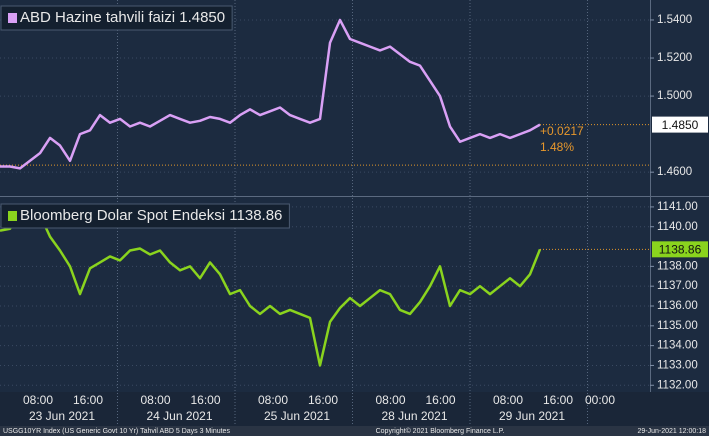 The height and width of the screenshot is (436, 709). I want to click on annotation: 1.48%, so click(557, 147).